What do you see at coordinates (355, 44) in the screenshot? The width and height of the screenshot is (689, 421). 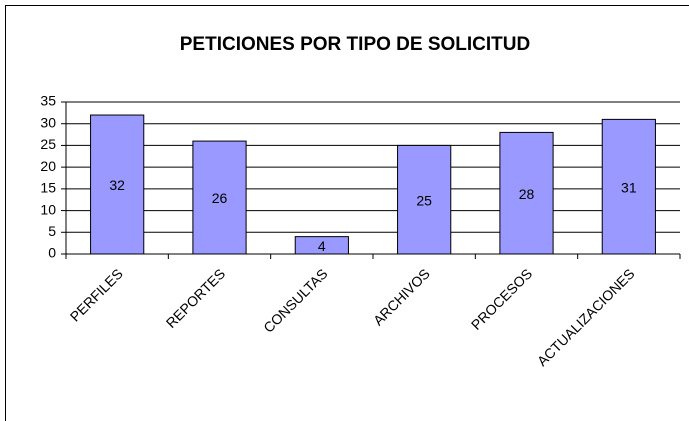 I see `chart-title: PETICIONES POR TIPO DE SOLICITUD` at bounding box center [355, 44].